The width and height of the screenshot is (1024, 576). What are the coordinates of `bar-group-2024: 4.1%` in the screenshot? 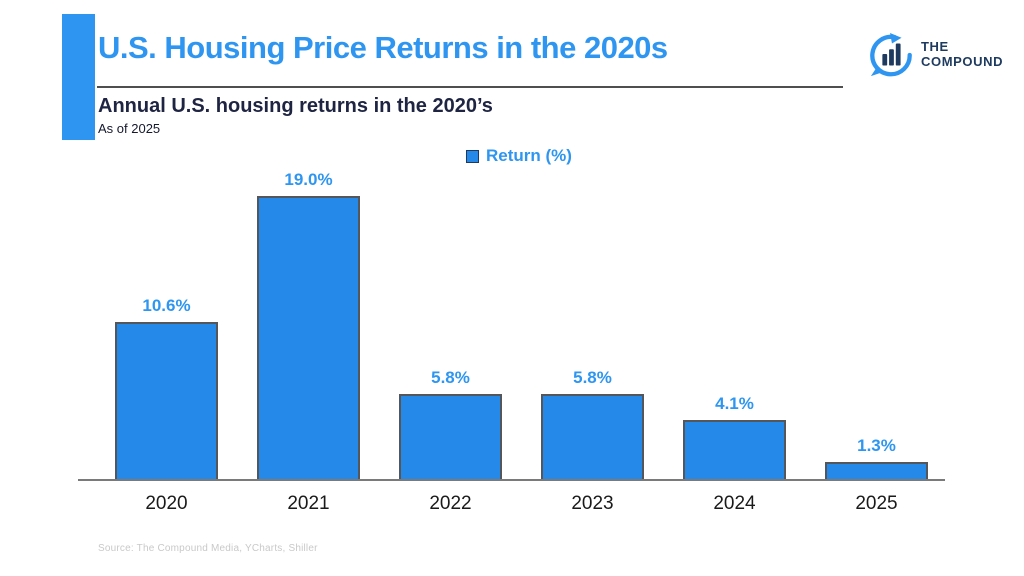 It's located at (734, 437).